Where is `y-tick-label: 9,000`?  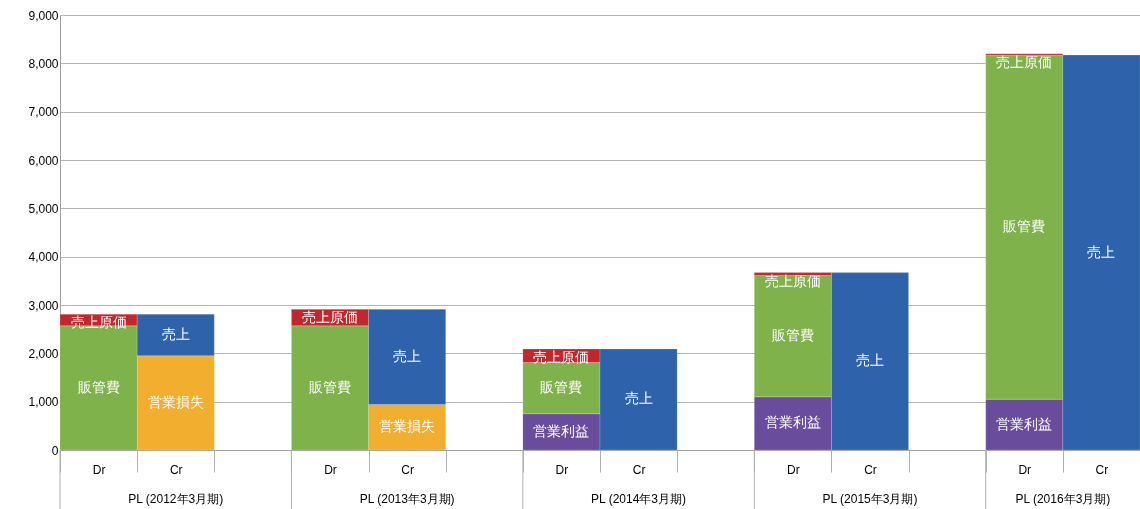 y-tick-label: 9,000 is located at coordinates (43, 15).